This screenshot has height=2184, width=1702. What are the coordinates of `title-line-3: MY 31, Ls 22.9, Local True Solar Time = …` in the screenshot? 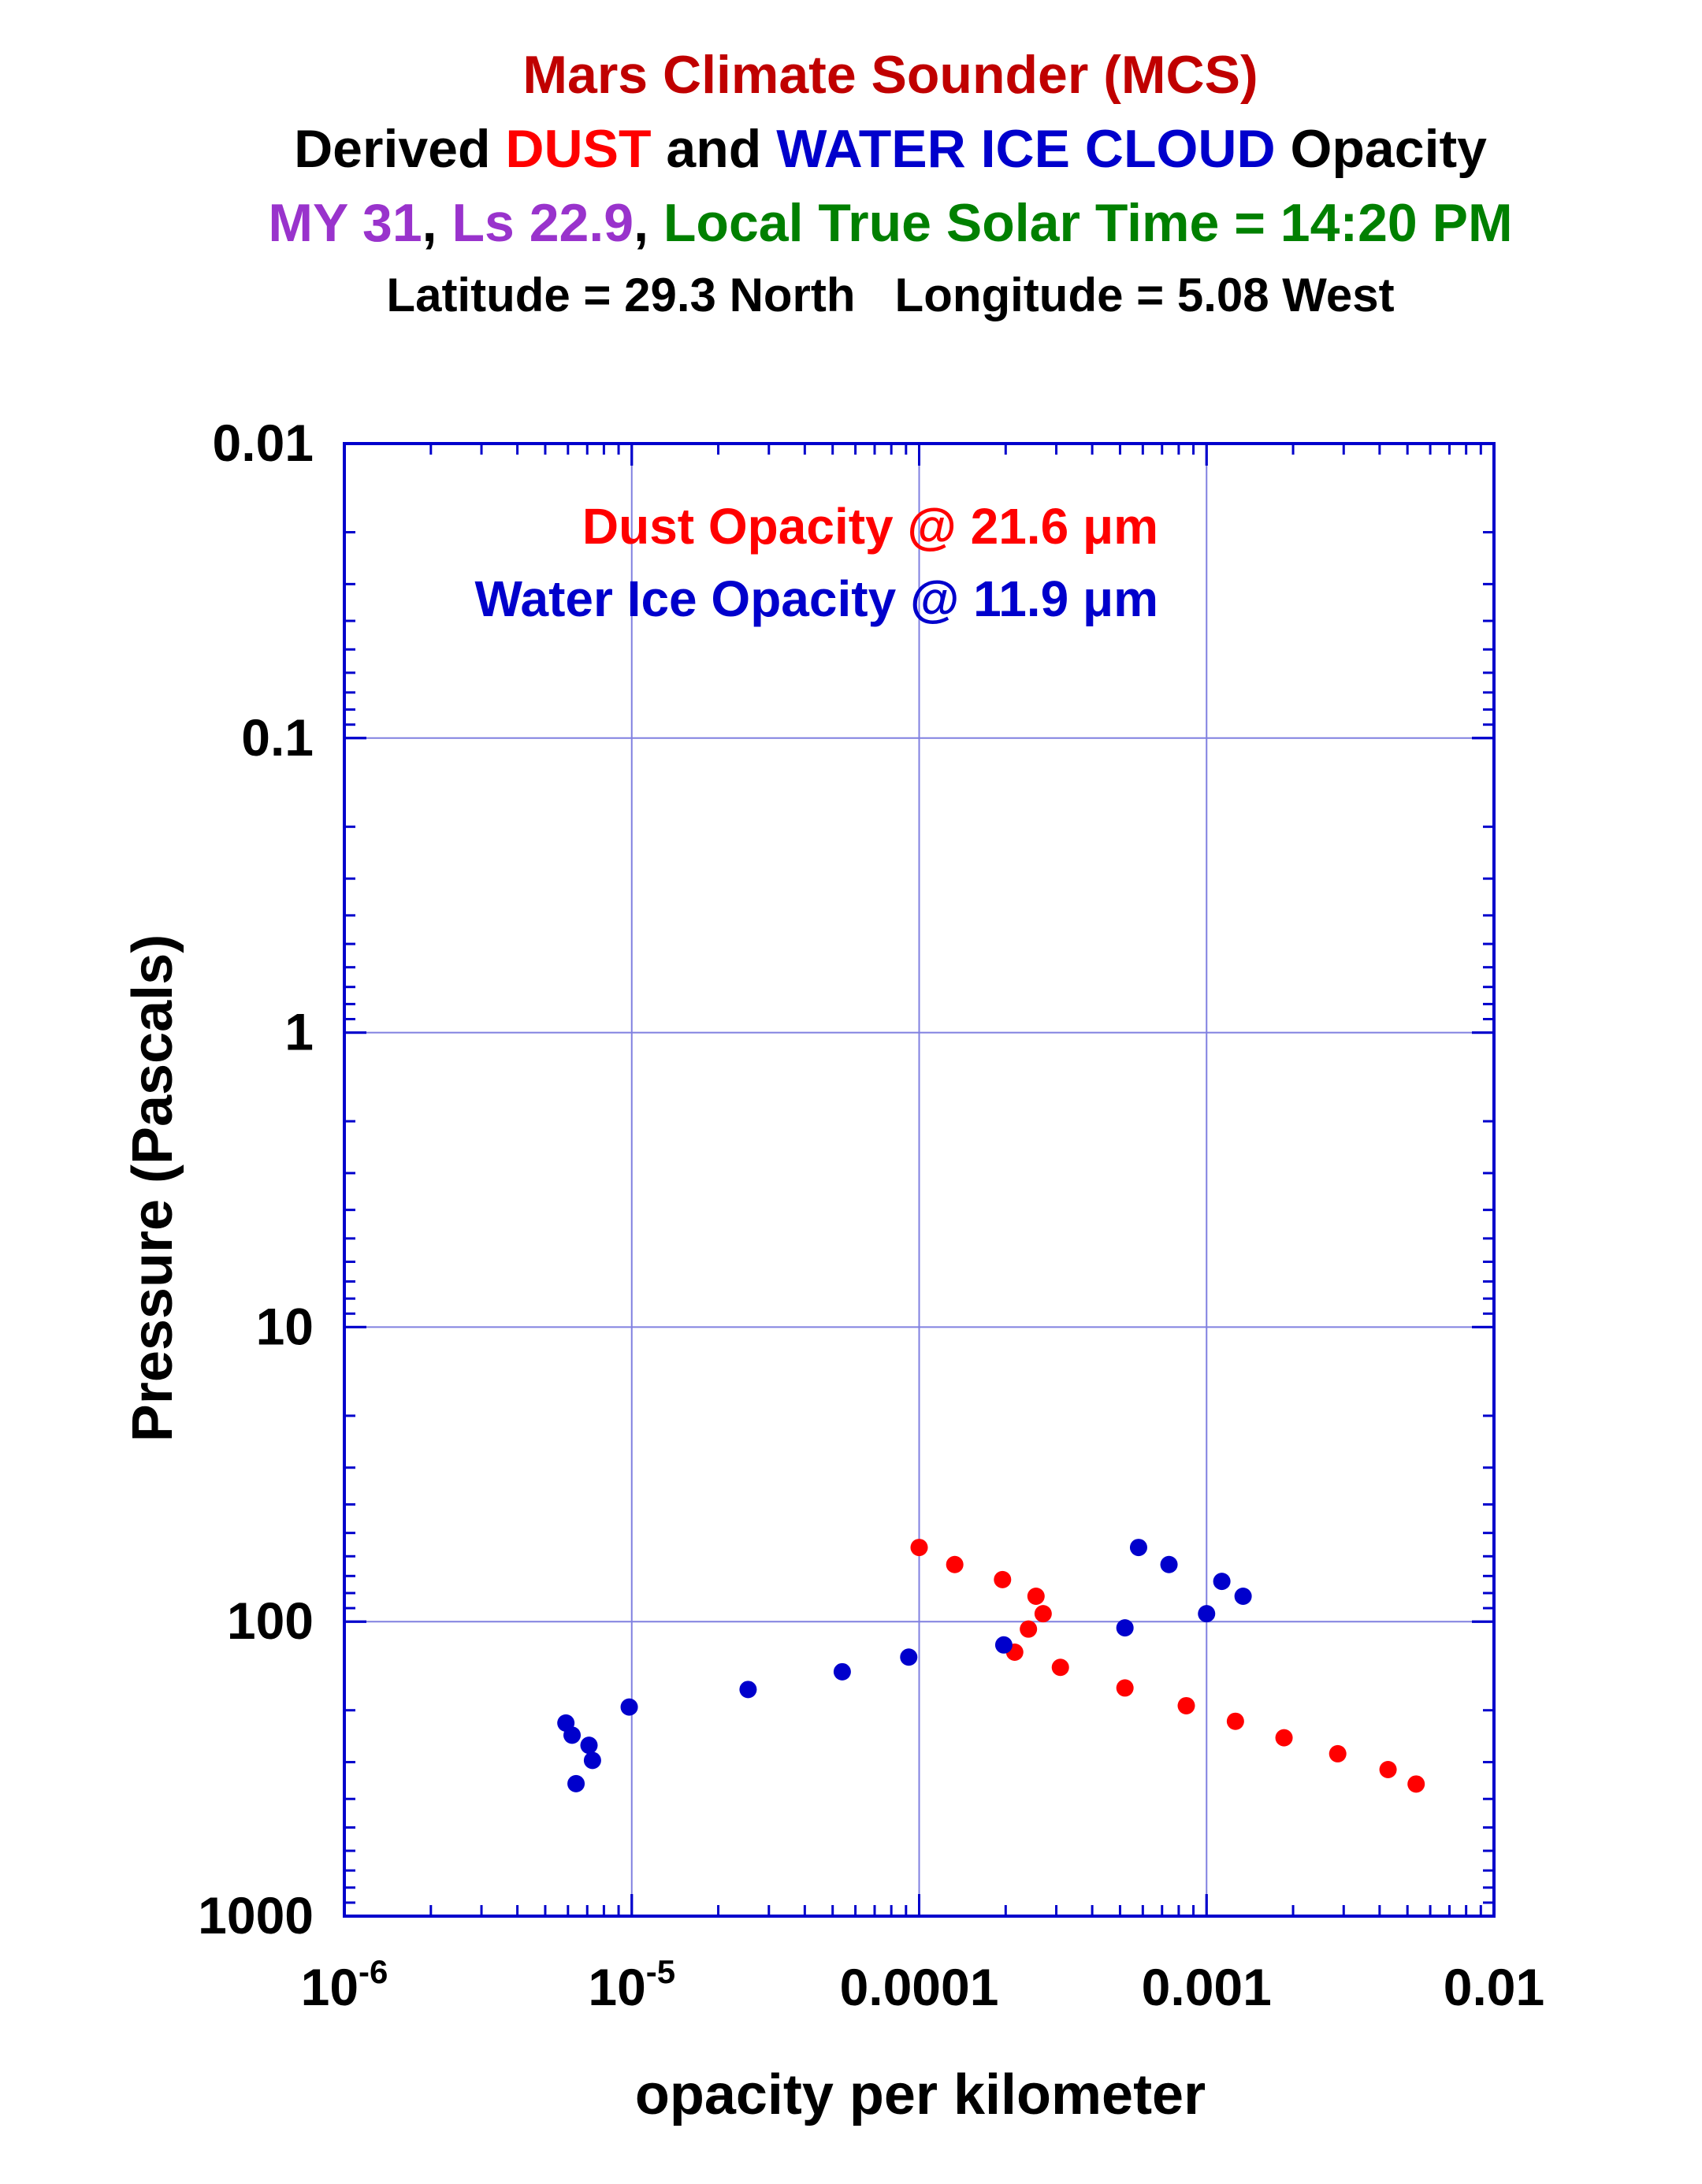 It's located at (890, 223).